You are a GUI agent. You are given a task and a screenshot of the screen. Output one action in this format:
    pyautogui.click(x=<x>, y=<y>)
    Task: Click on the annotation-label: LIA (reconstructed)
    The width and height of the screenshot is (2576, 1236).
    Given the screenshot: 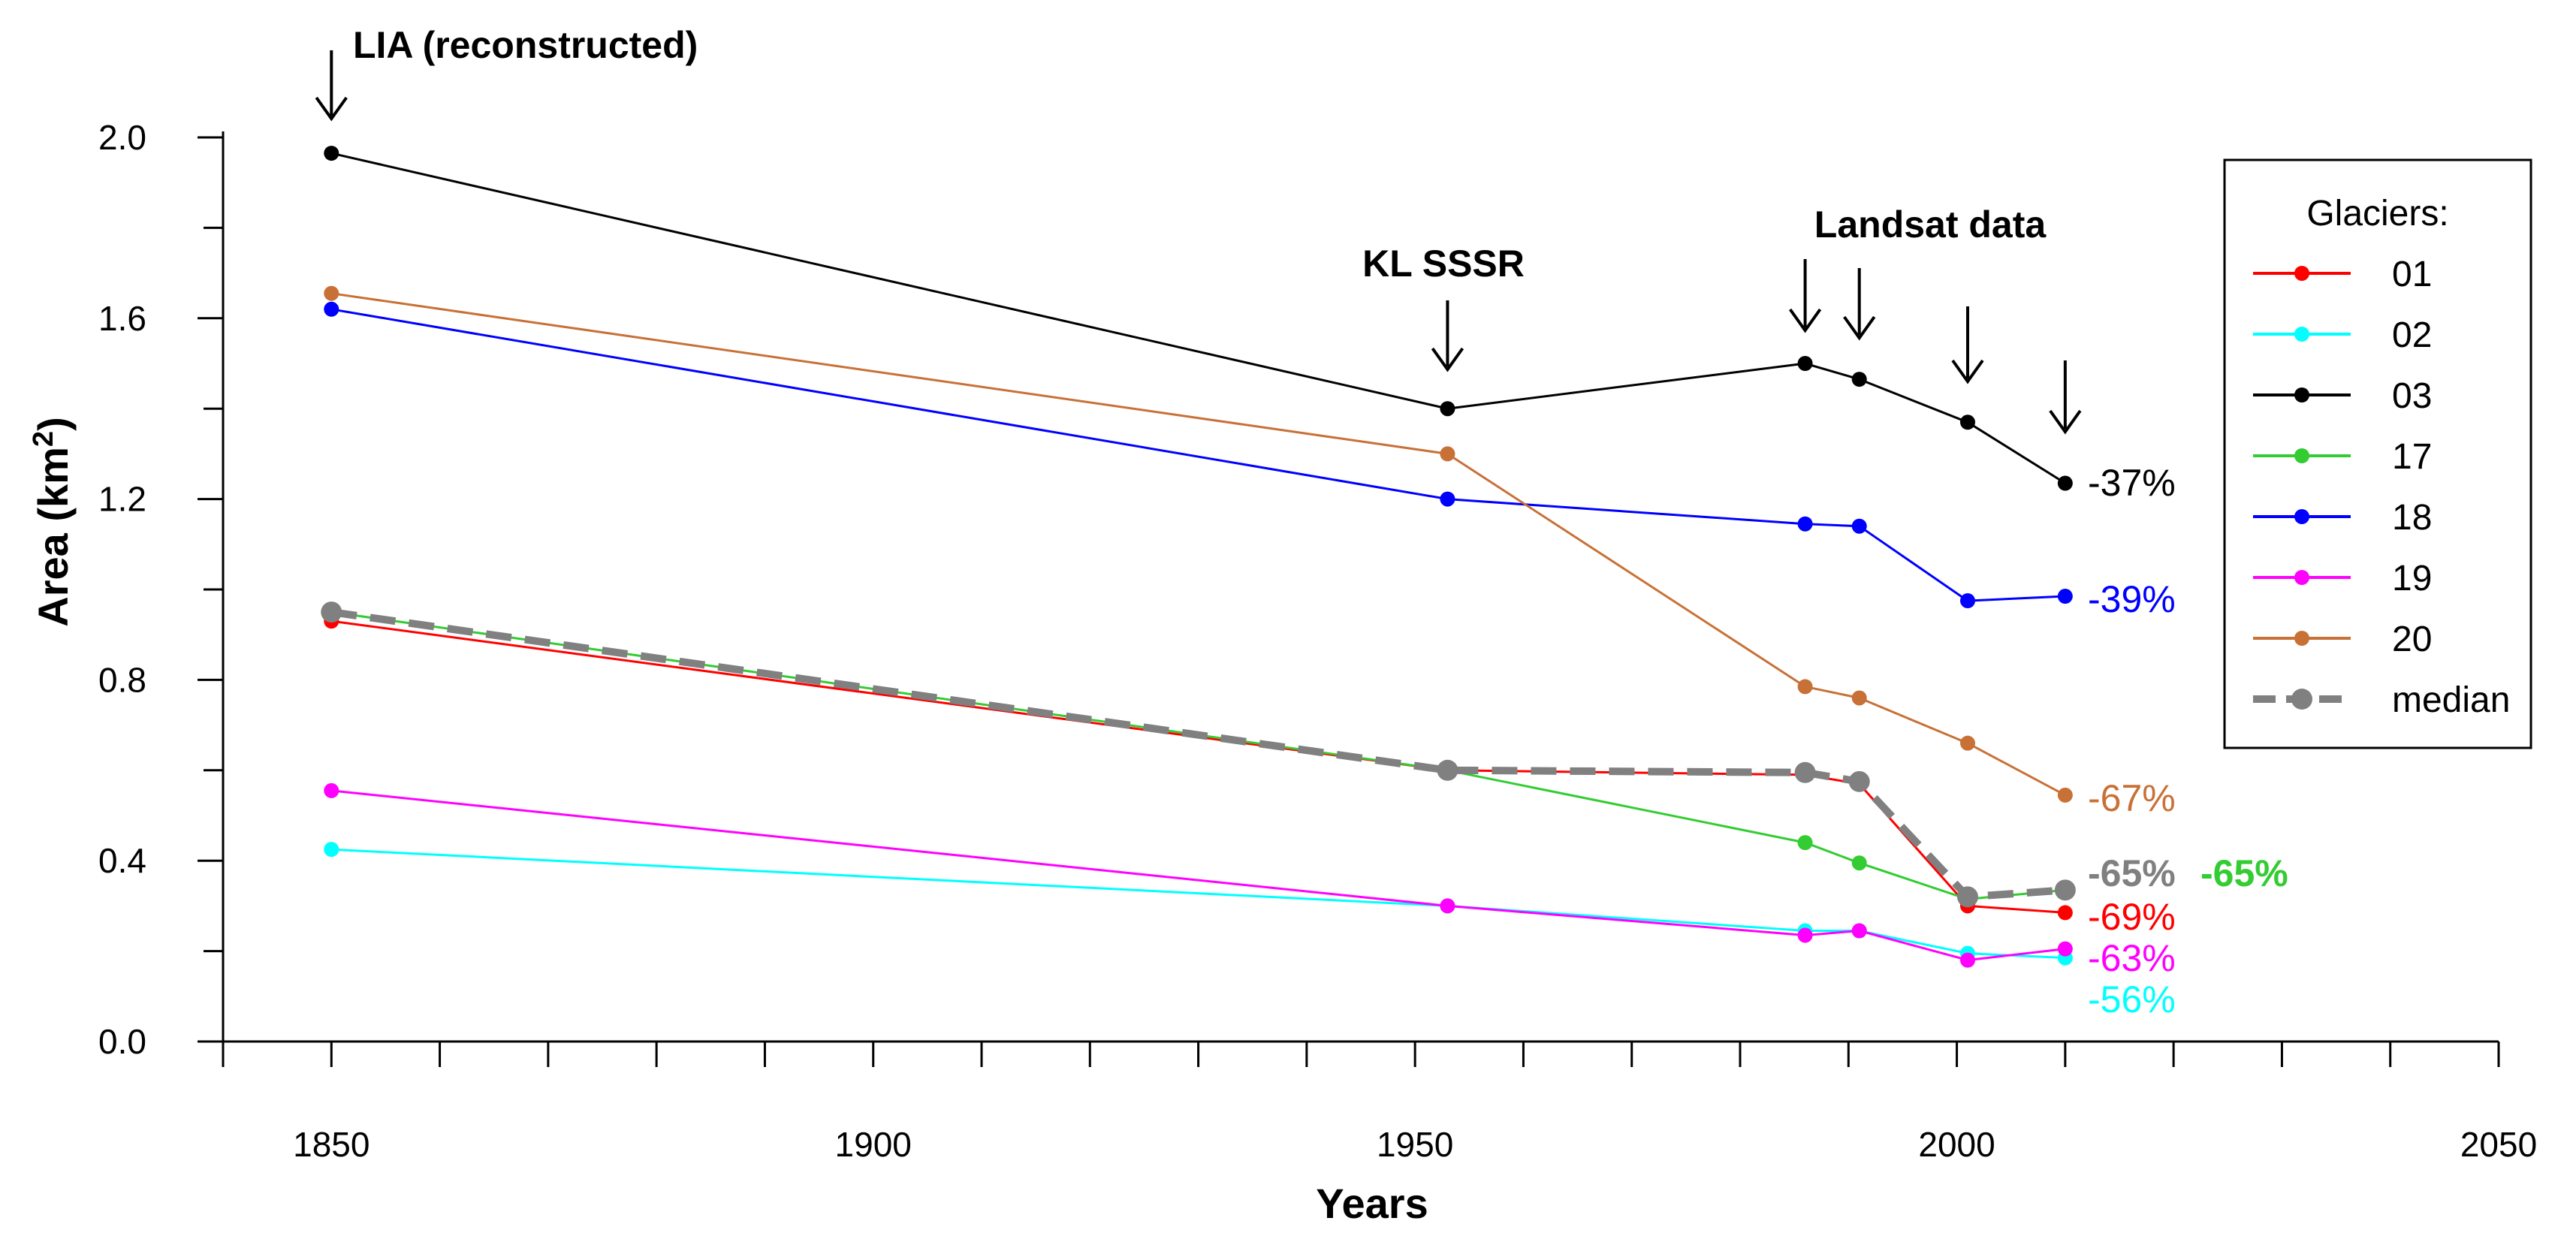 What is the action you would take?
    pyautogui.click(x=525, y=45)
    